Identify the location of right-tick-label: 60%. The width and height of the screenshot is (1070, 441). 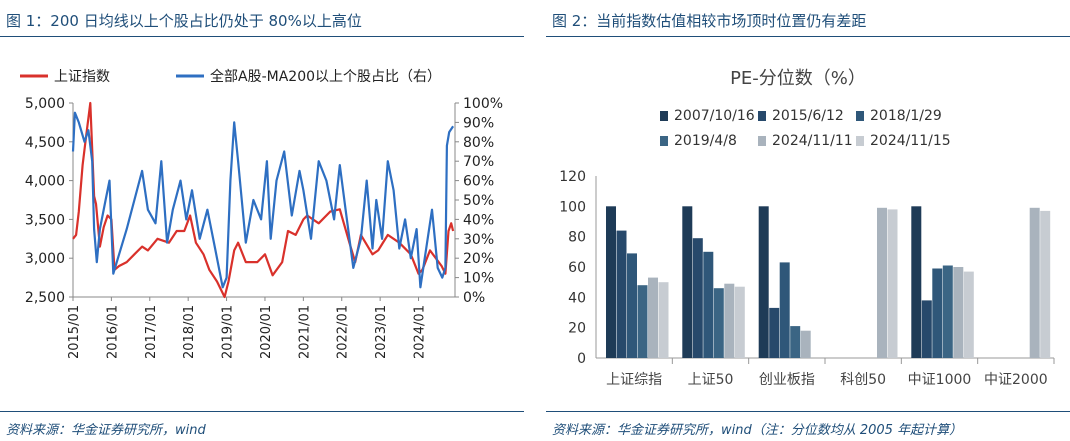
(478, 182).